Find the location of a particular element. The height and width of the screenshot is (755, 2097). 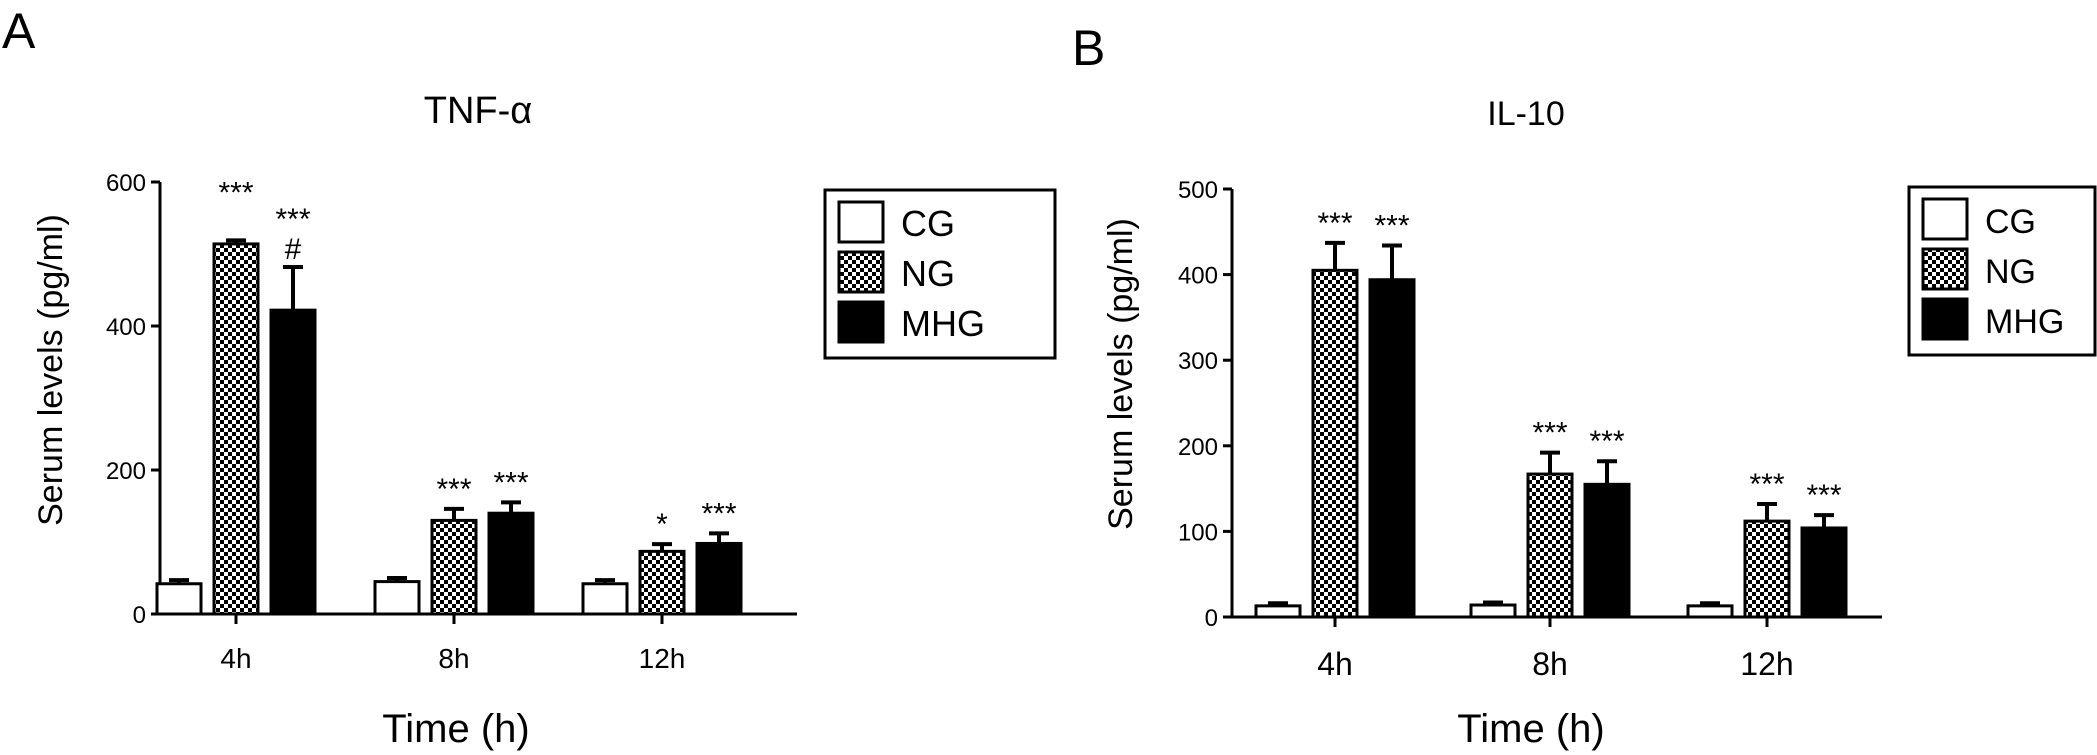

significance-marker: * is located at coordinates (662, 524).